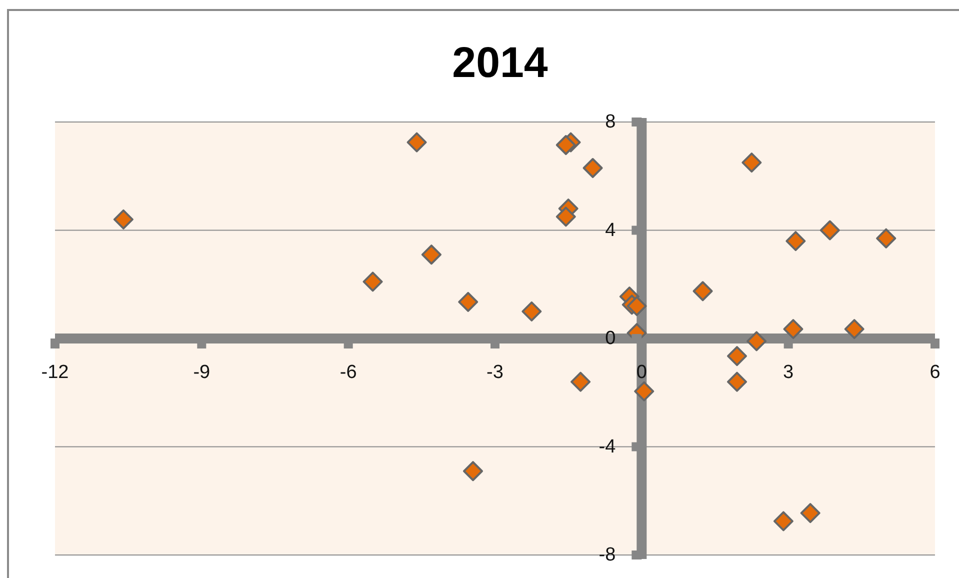 The width and height of the screenshot is (959, 578). I want to click on x-tick-label: -12, so click(55, 372).